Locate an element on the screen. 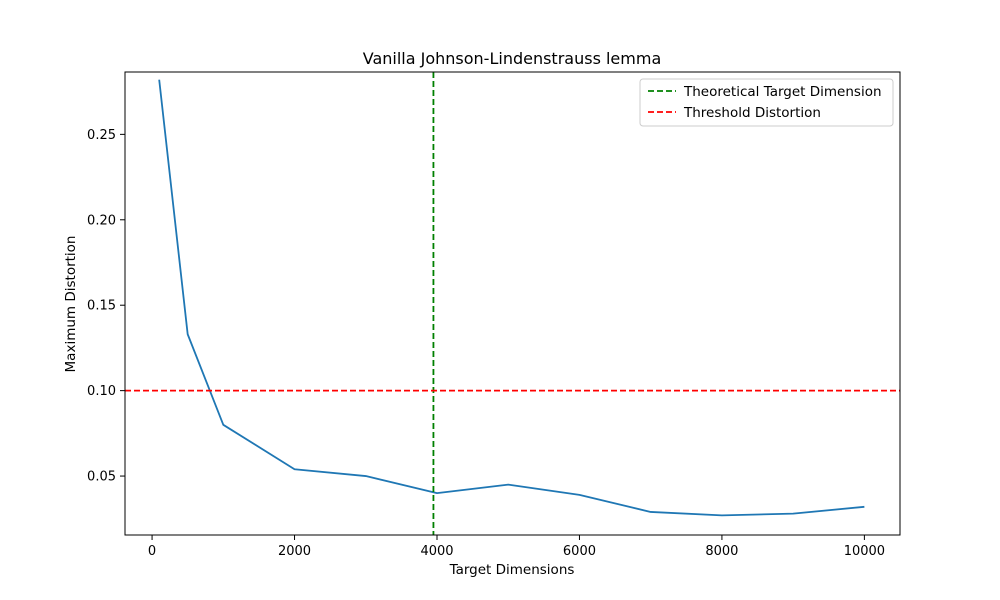 The image size is (1000, 600). legend-box is located at coordinates (766, 102).